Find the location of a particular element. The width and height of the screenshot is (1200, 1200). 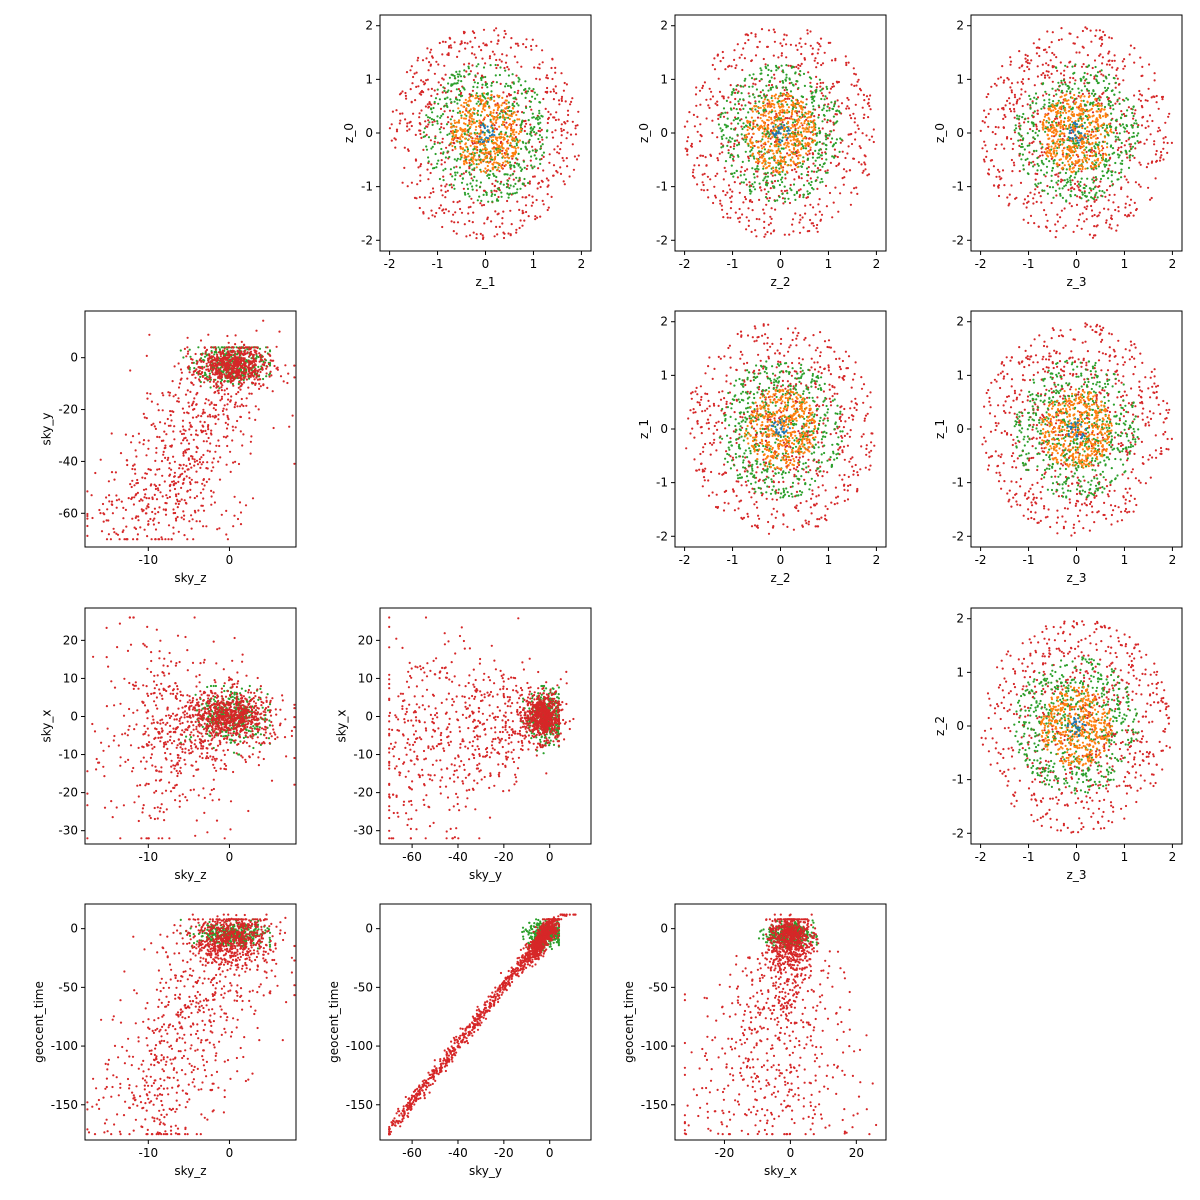

y-axis-label: z_0 is located at coordinates (644, 133).